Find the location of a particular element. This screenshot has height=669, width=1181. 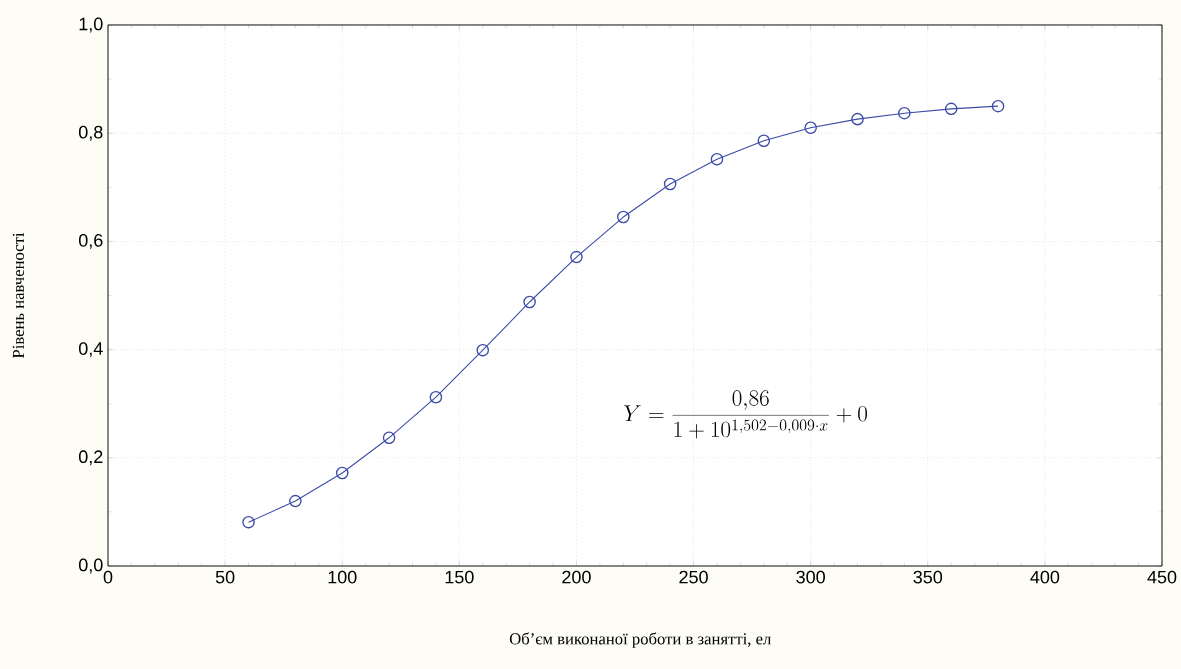

y-tick-label: 0,4 is located at coordinates (90, 350).